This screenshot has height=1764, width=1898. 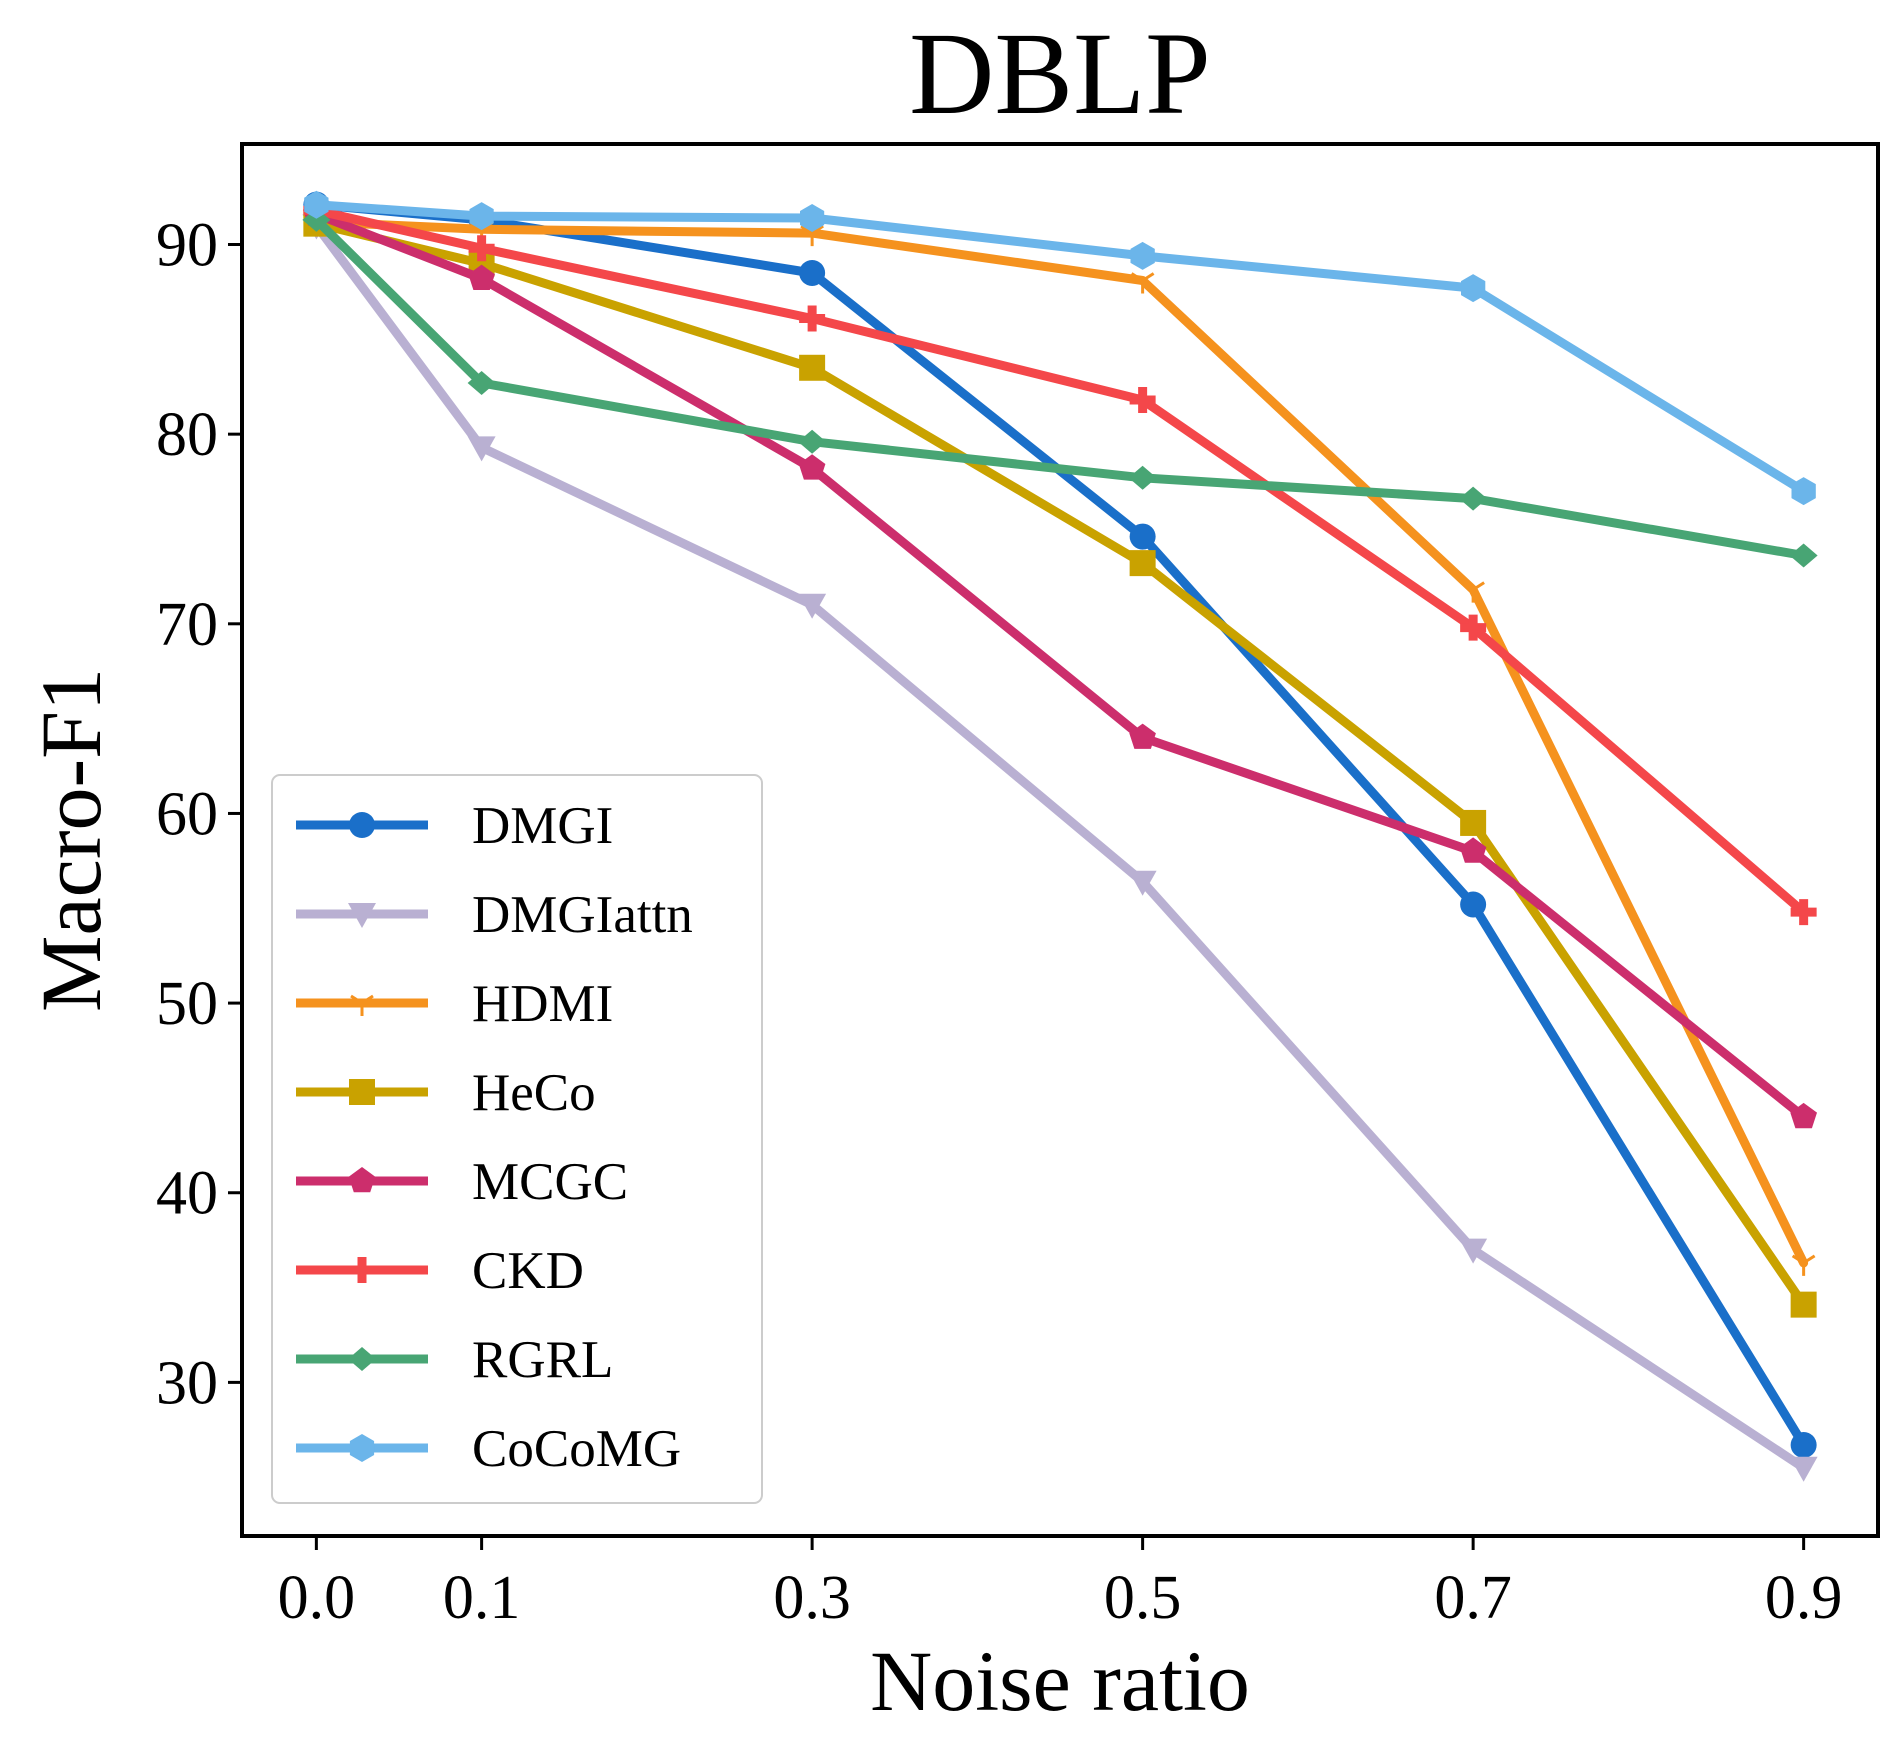 What do you see at coordinates (582, 915) in the screenshot?
I see `legend-label-dmgiattn: DMGIattn` at bounding box center [582, 915].